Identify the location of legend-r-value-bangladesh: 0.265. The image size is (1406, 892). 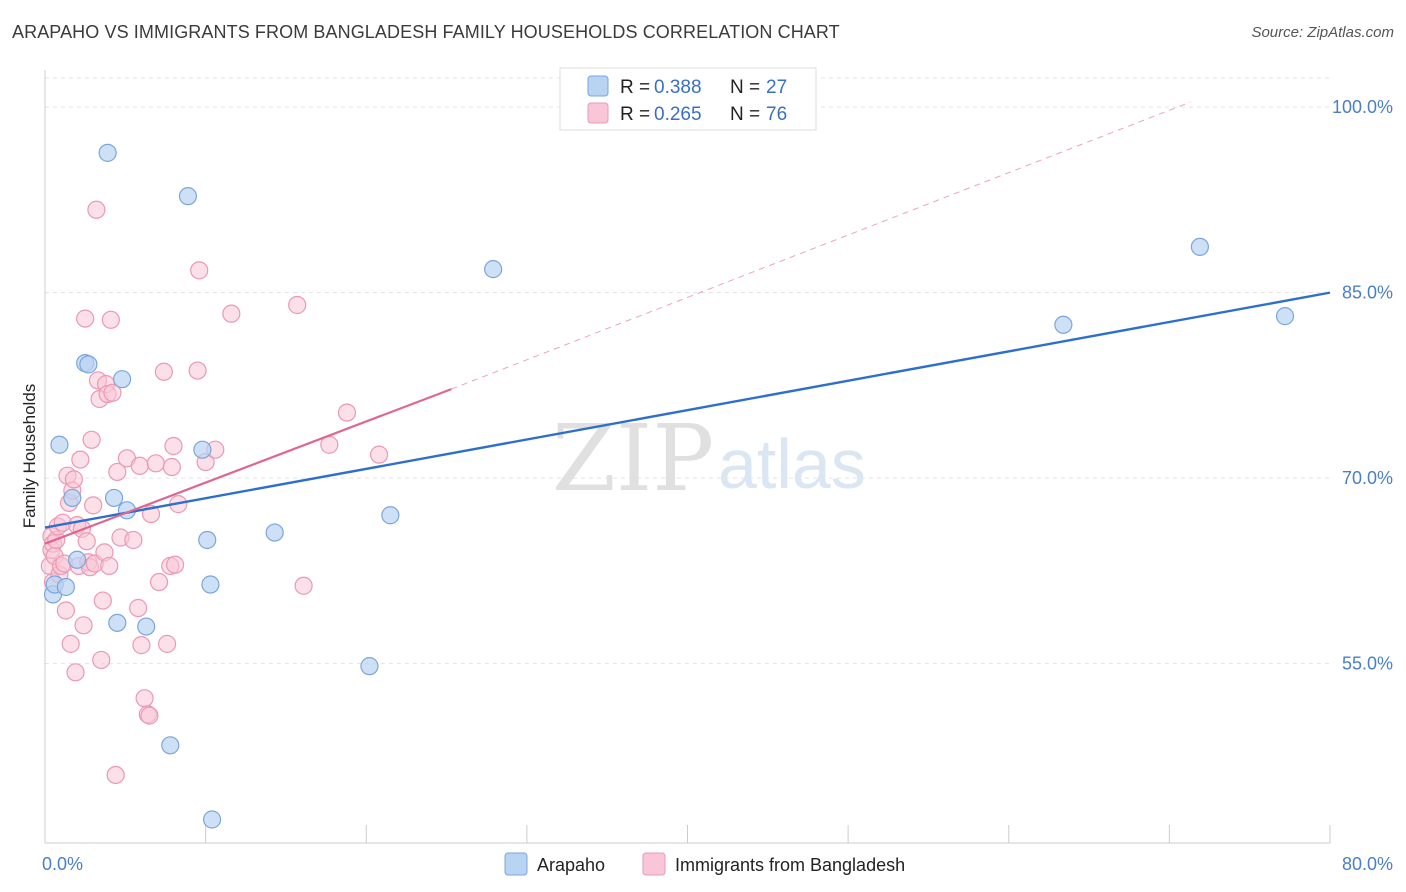
(678, 114).